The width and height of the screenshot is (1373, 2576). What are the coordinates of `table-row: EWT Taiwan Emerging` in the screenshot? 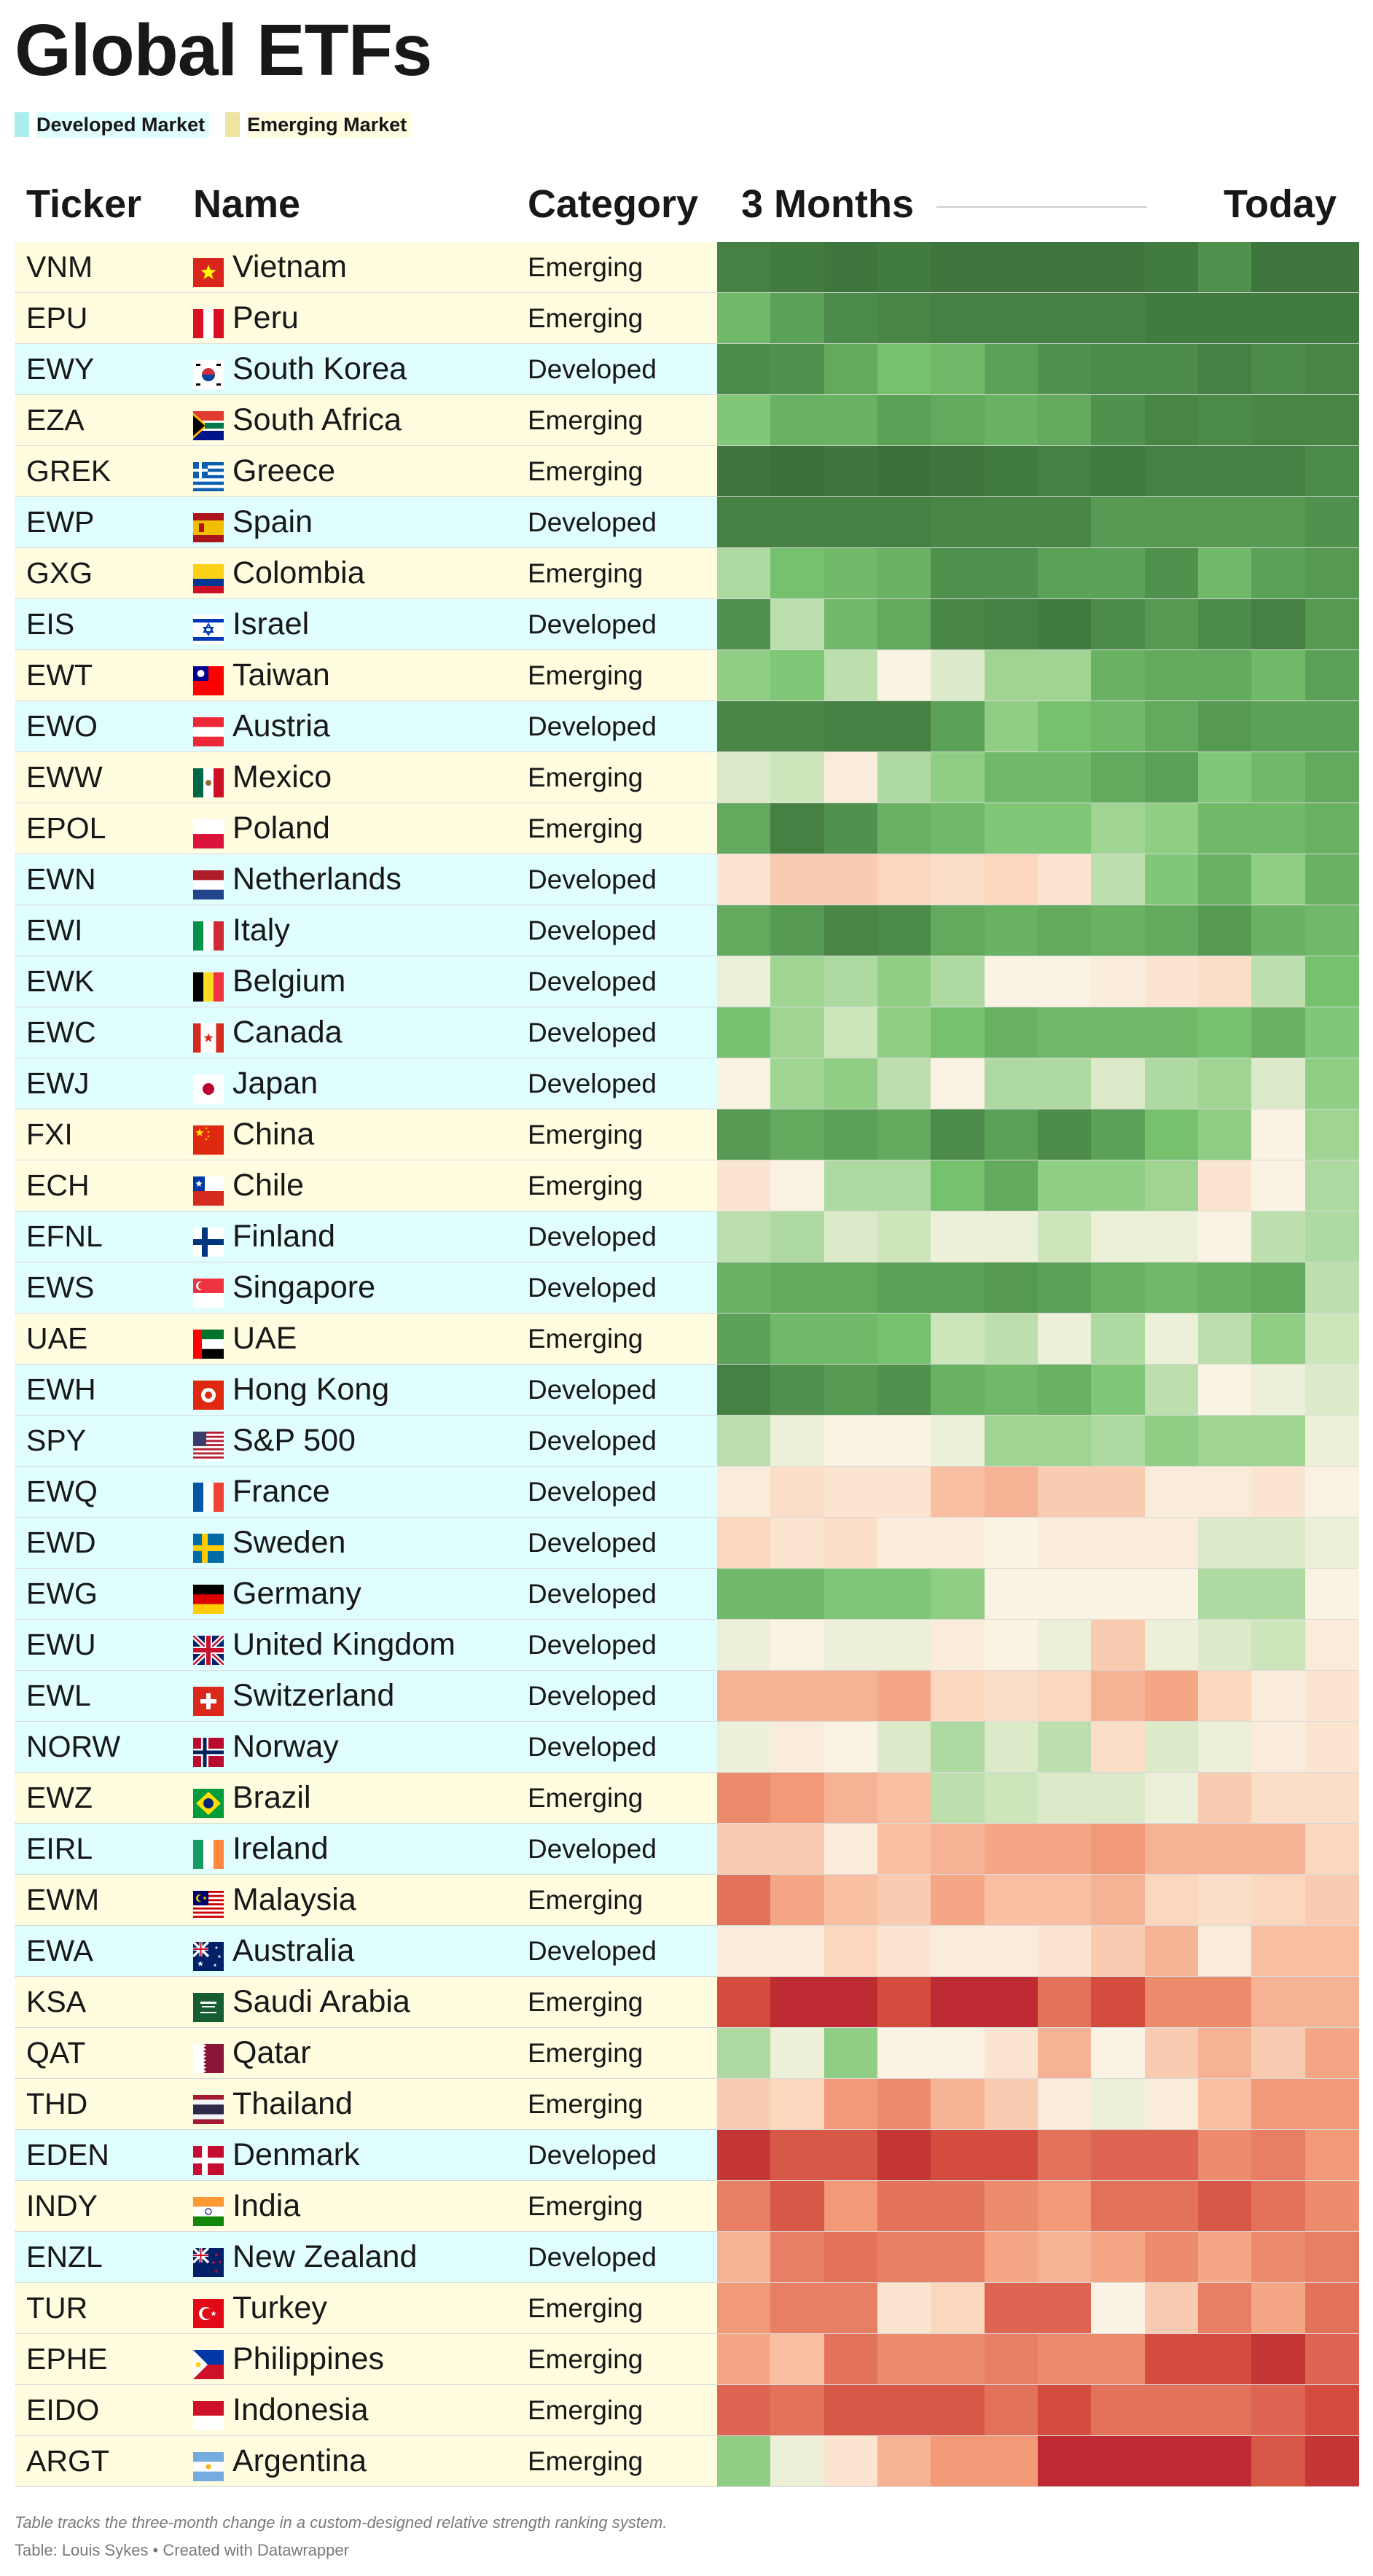 It's located at (687, 675).